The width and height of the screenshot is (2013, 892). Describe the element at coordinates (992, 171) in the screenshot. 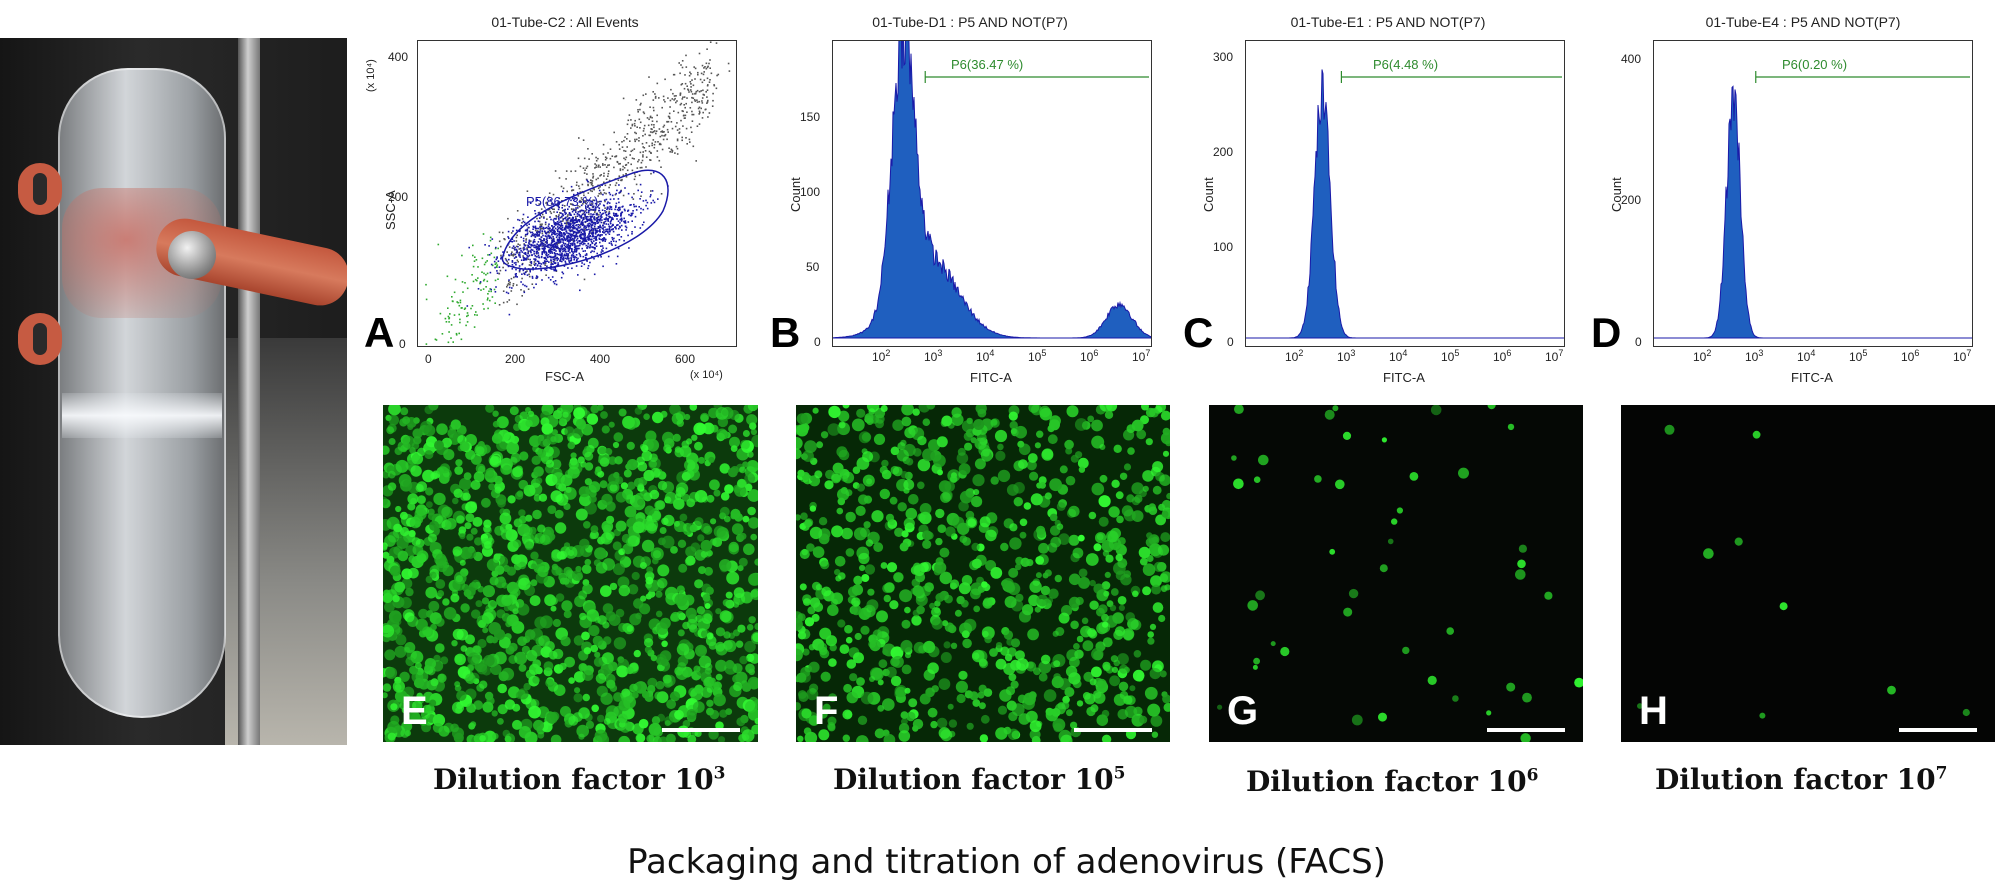

I see `histogram-fill` at that location.